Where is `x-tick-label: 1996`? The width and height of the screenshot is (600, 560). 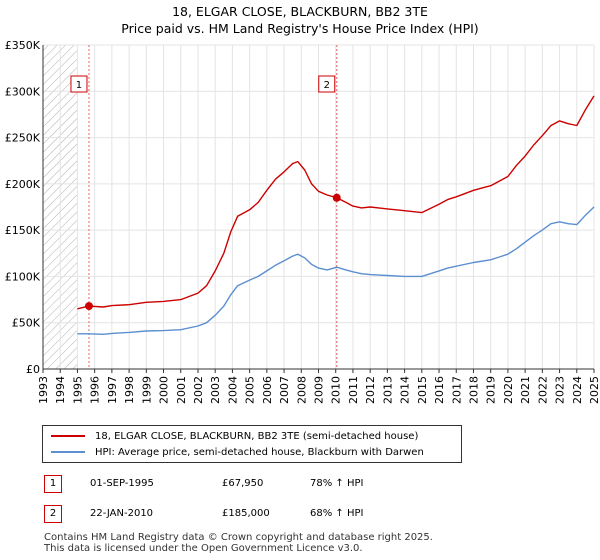
x-tick-label: 1996 is located at coordinates (95, 390).